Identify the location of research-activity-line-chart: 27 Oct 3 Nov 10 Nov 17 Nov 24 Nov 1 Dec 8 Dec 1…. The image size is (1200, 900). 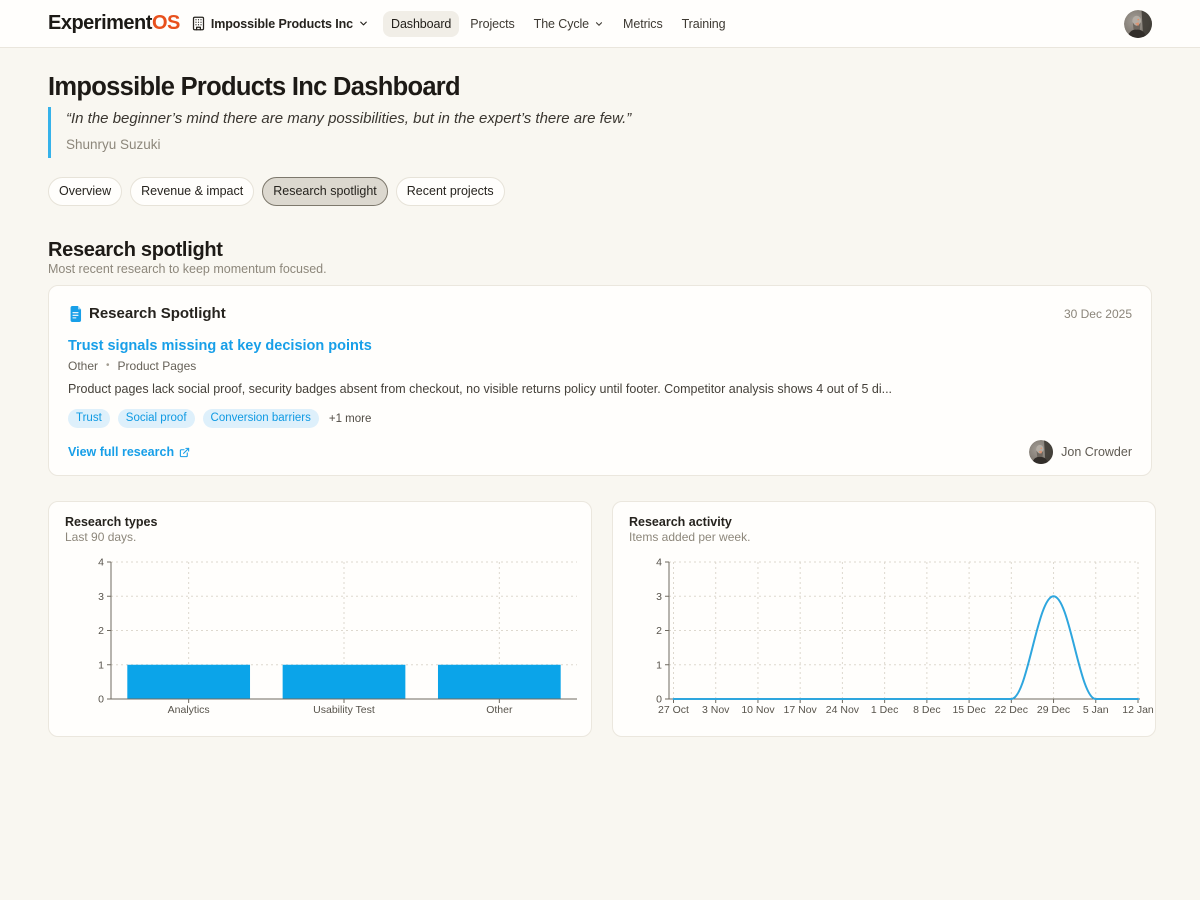
(905, 637).